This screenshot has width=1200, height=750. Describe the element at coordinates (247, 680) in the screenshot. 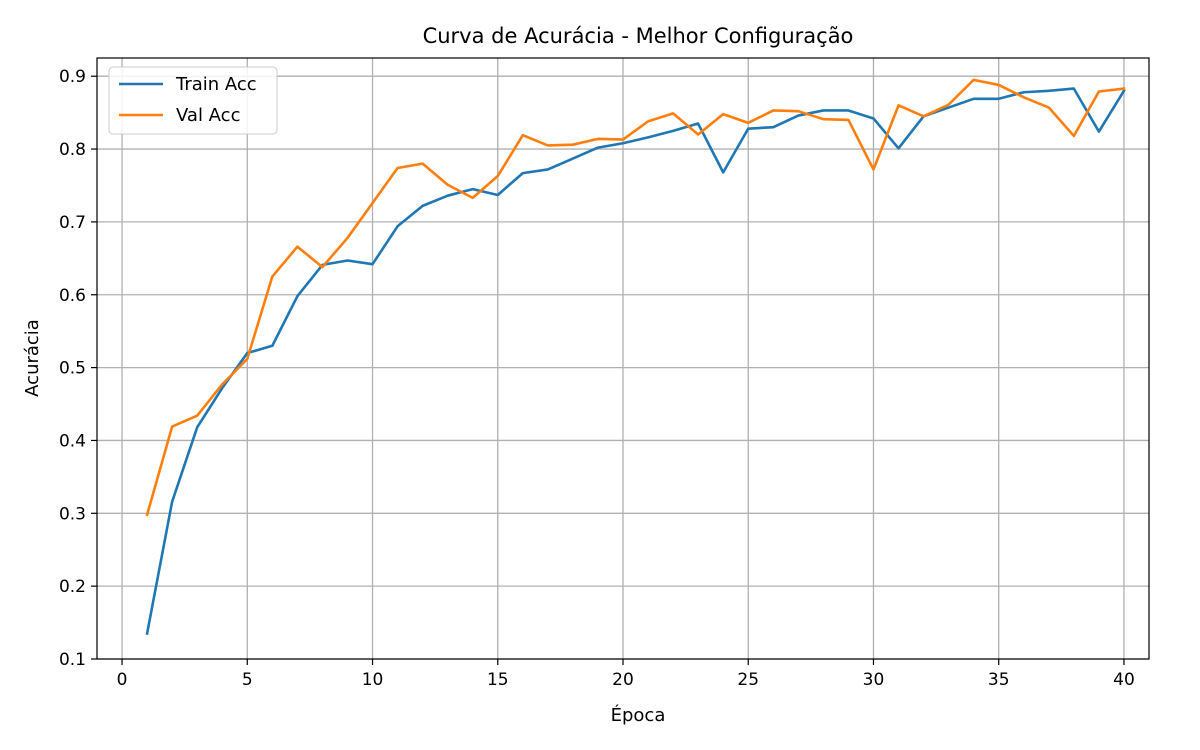

I see `x-tick-label: 5` at that location.